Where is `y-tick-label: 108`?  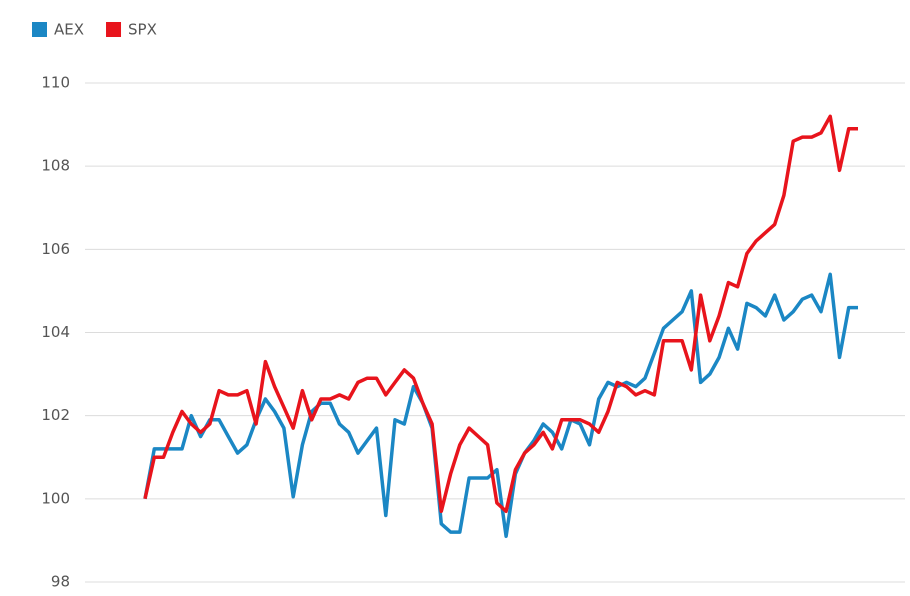 y-tick-label: 108 is located at coordinates (55, 166).